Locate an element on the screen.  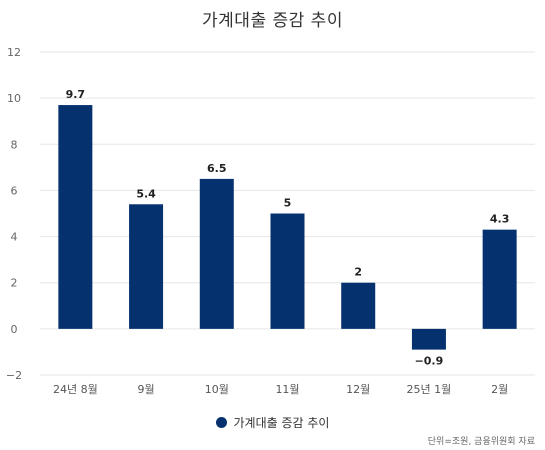
y-tick-label: 12 is located at coordinates (14, 52).